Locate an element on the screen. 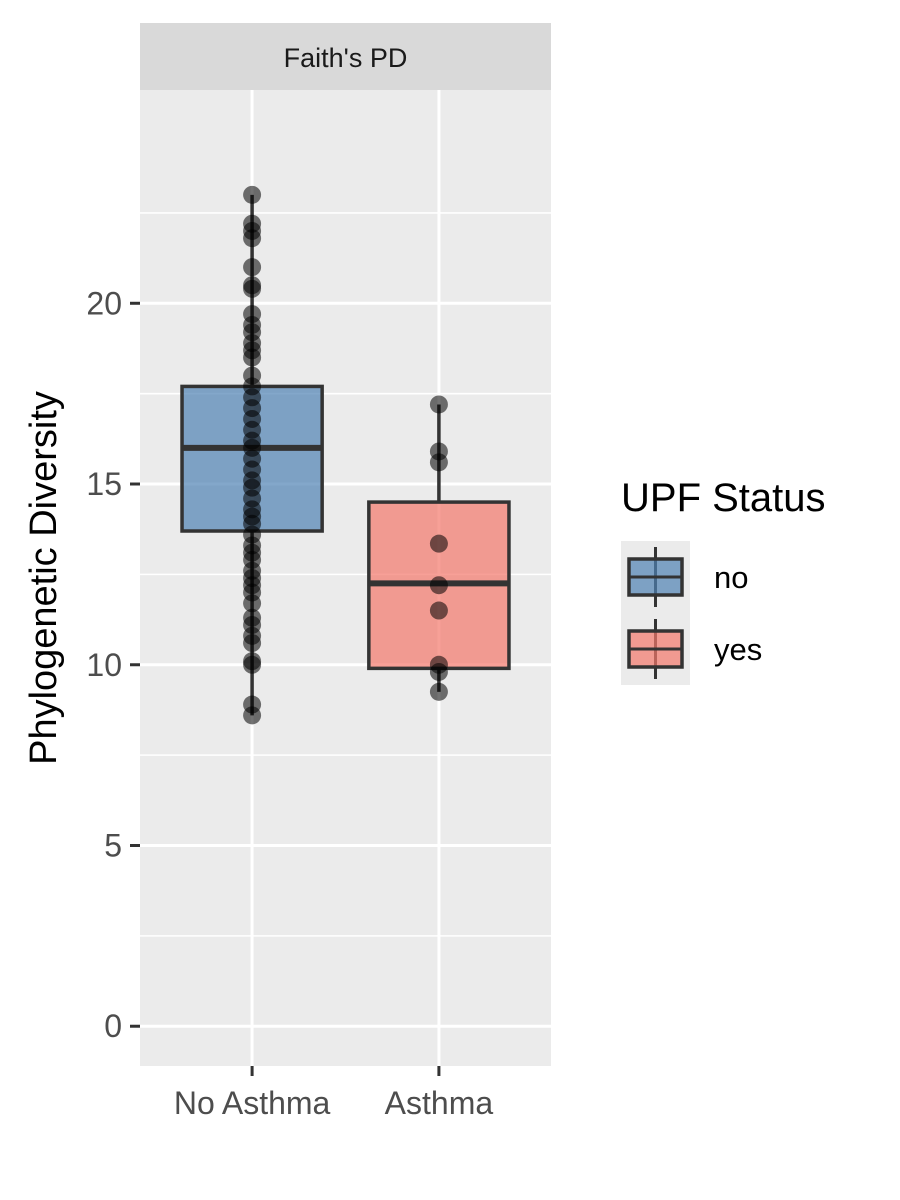 Image resolution: width=900 pixels, height=1200 pixels. legend-items: no yes is located at coordinates (691, 613).